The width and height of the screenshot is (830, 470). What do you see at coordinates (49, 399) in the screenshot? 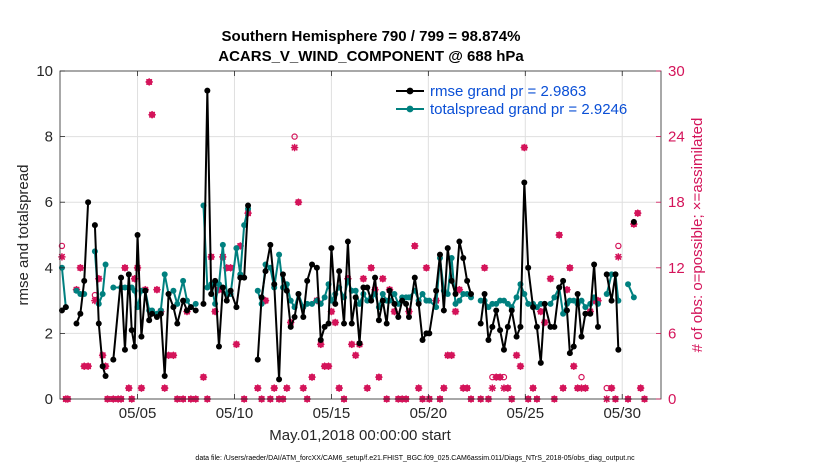
I see `y-tick-label: 0` at bounding box center [49, 399].